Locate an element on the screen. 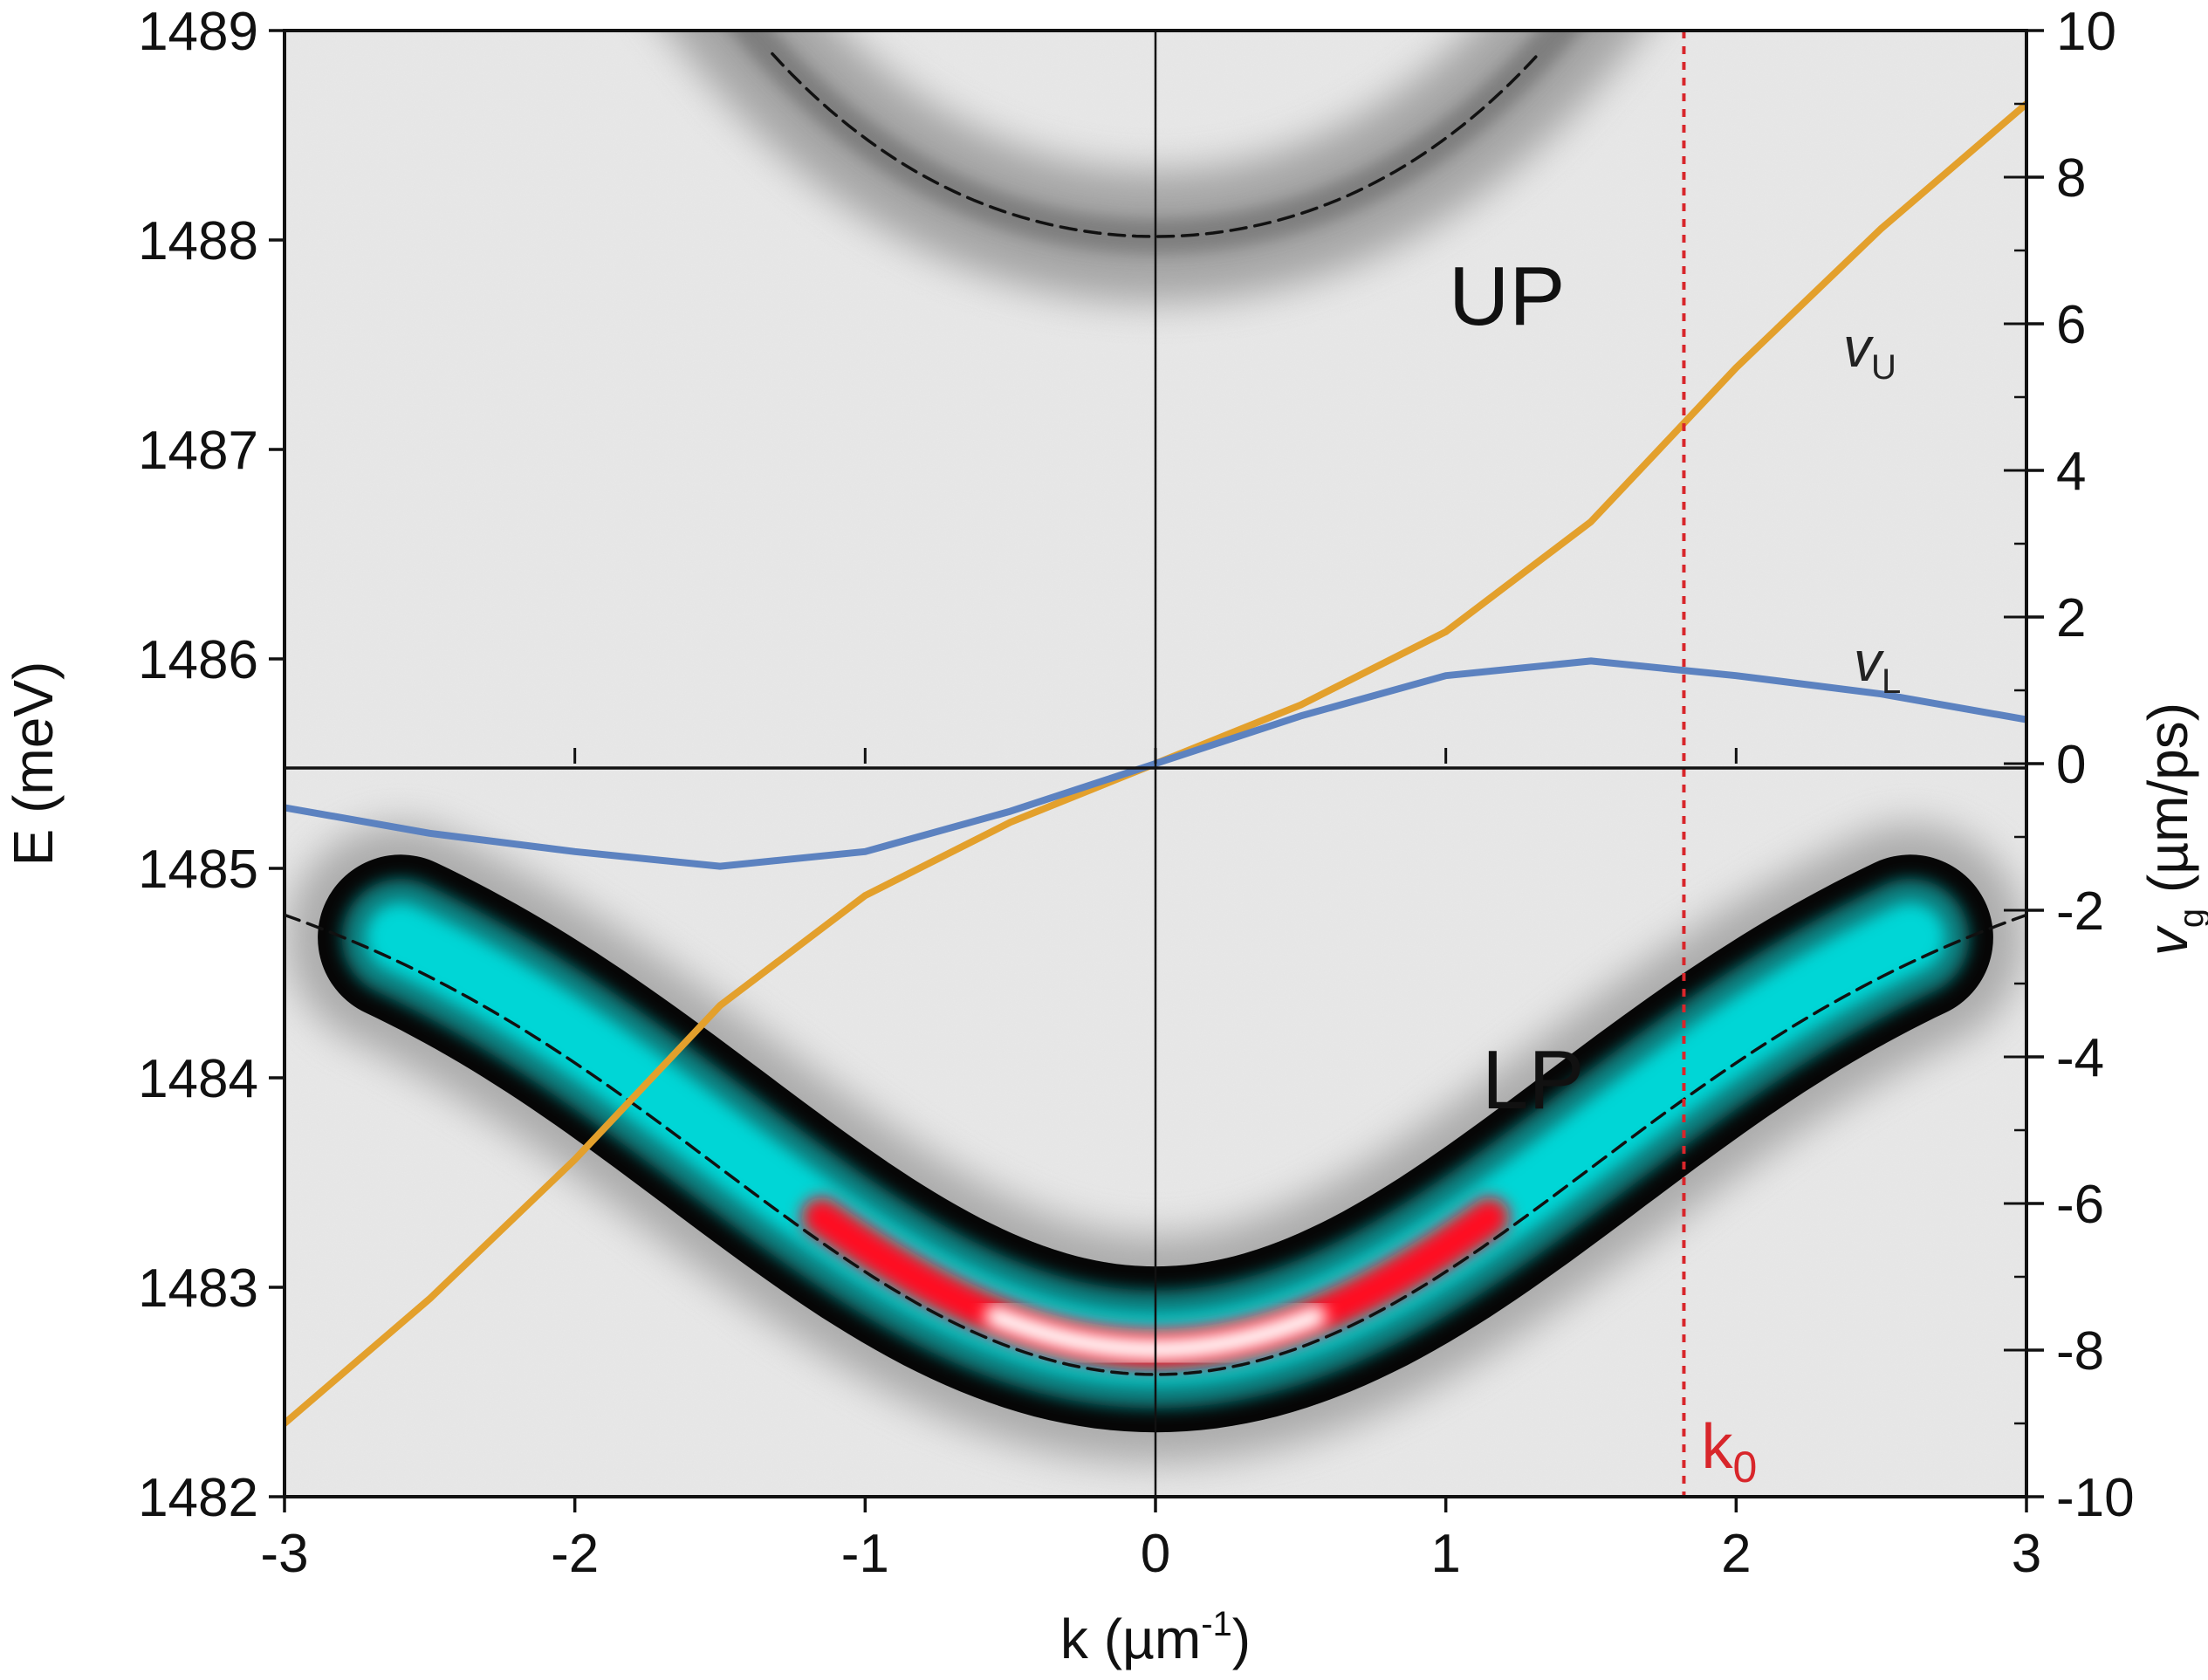 The height and width of the screenshot is (1680, 2208). y-tick-label: 1489 is located at coordinates (198, 32).